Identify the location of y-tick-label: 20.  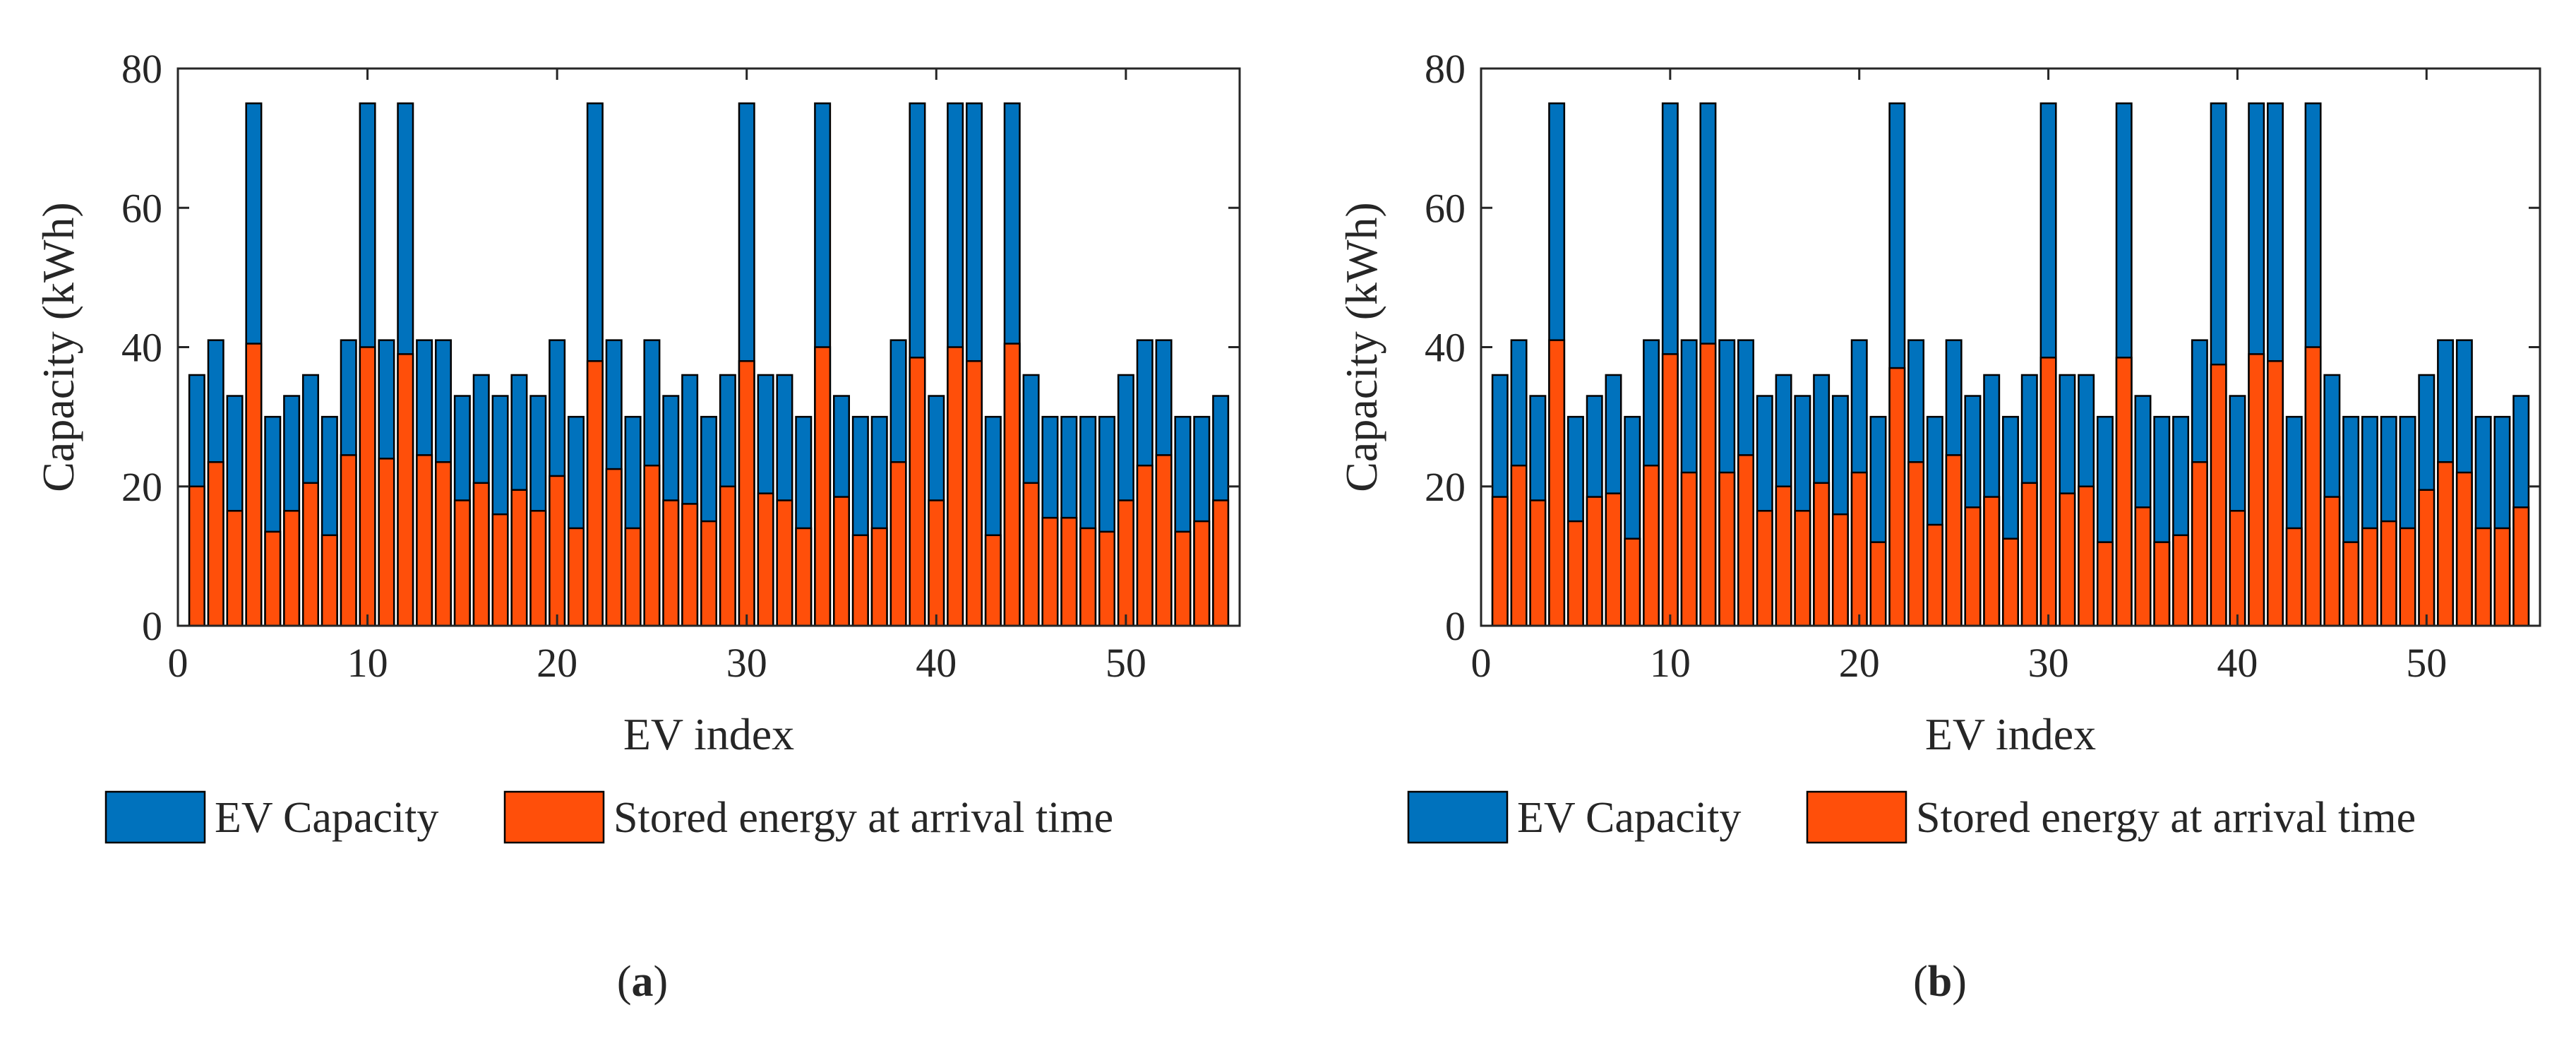
(1445, 487).